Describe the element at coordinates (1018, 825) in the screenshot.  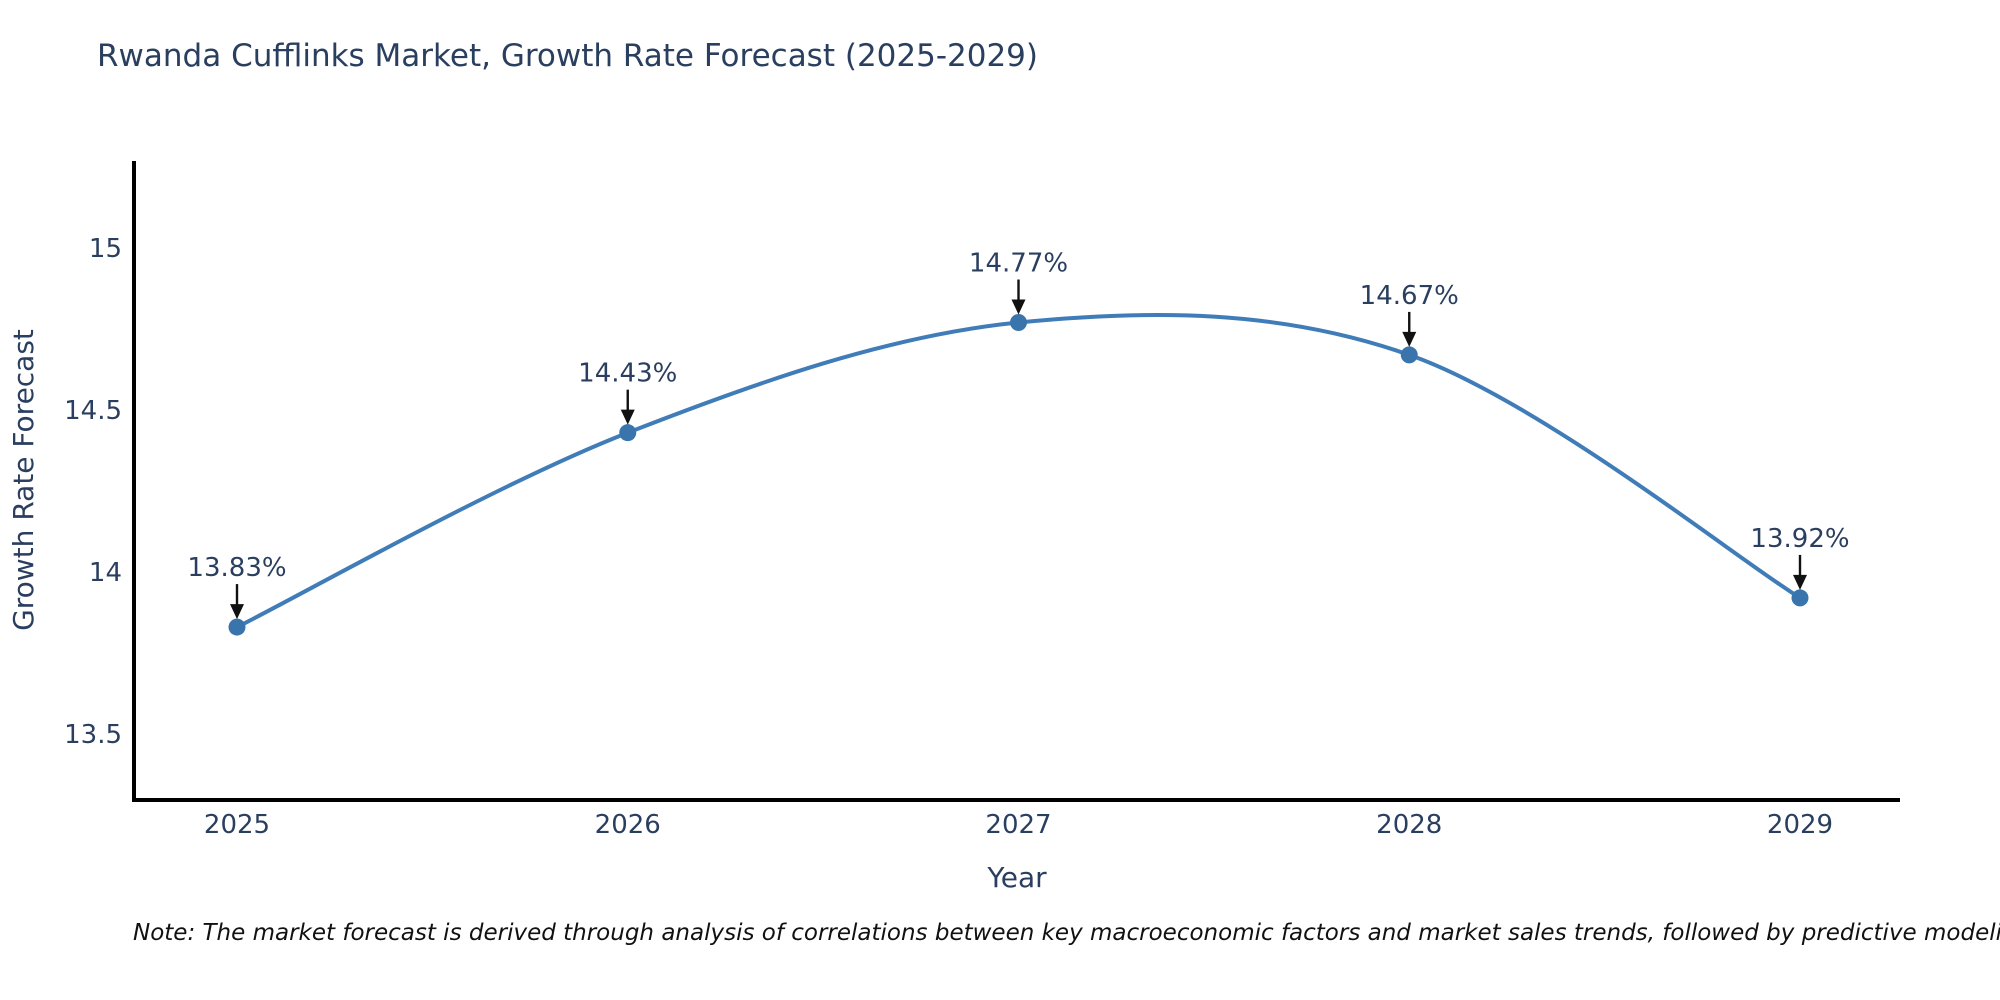
I see `x-tick-label: 2027` at that location.